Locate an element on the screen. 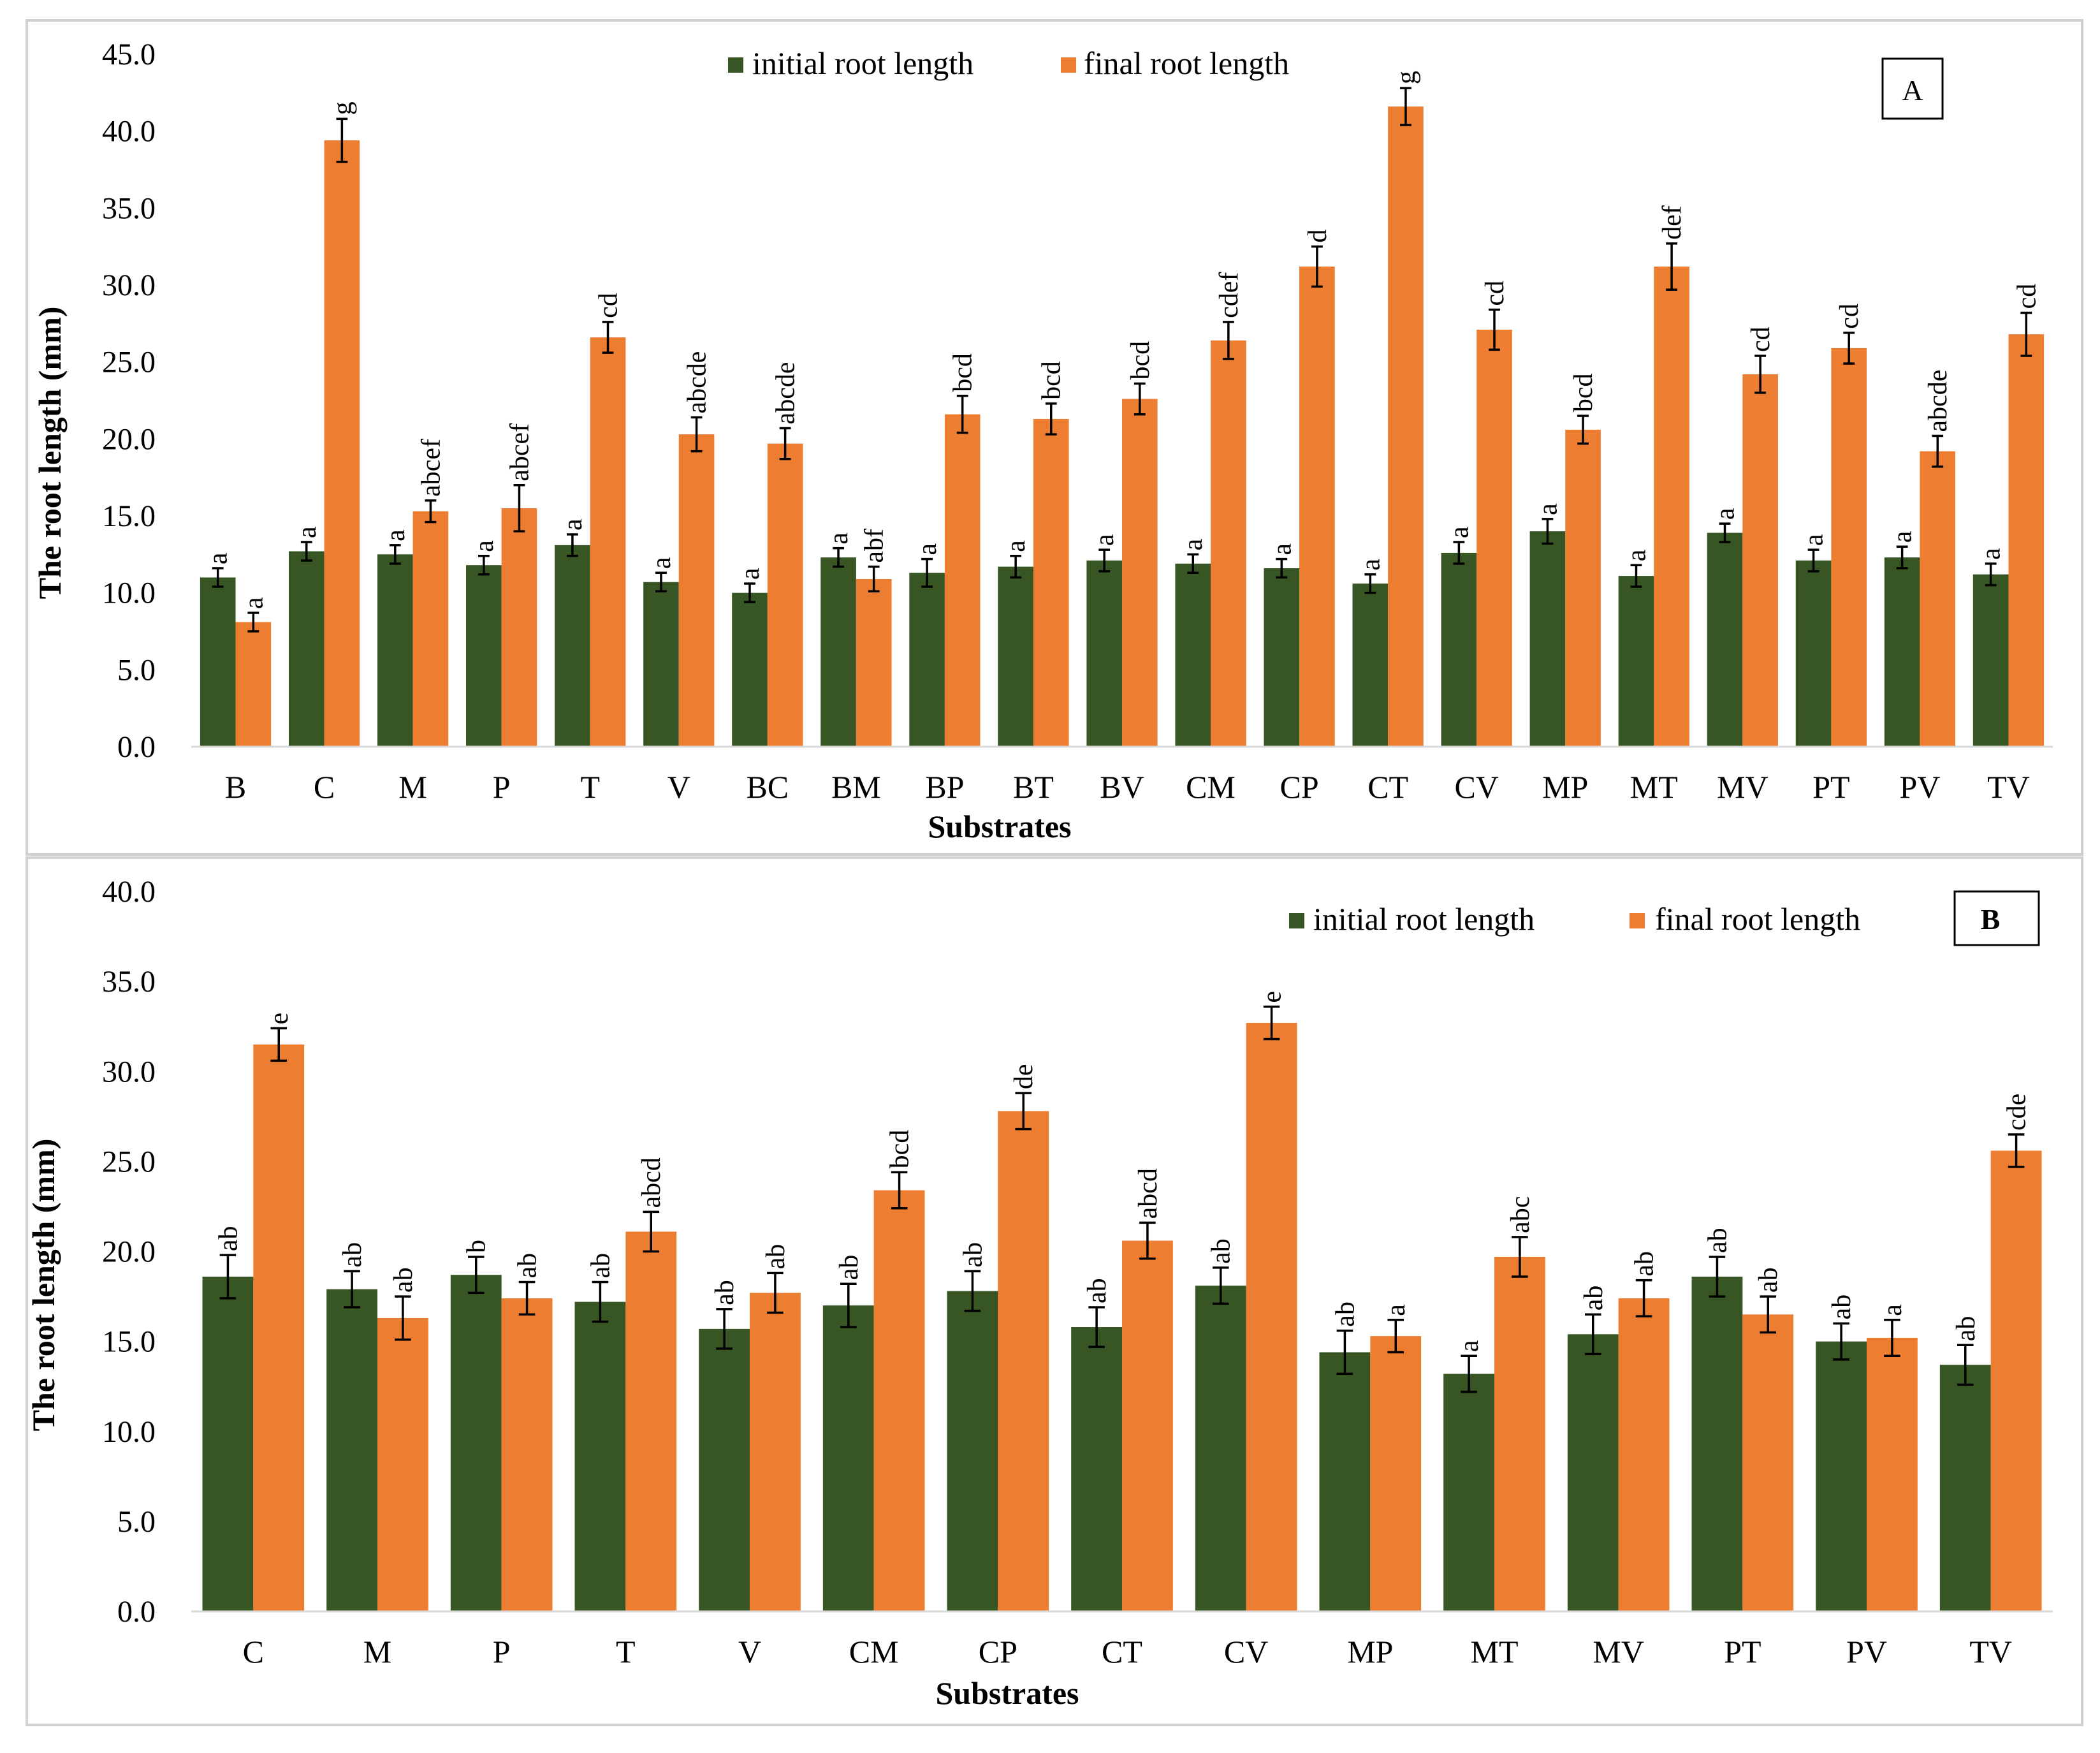 This screenshot has width=2100, height=1753. panel-b-significance-letter: e is located at coordinates (1272, 997).